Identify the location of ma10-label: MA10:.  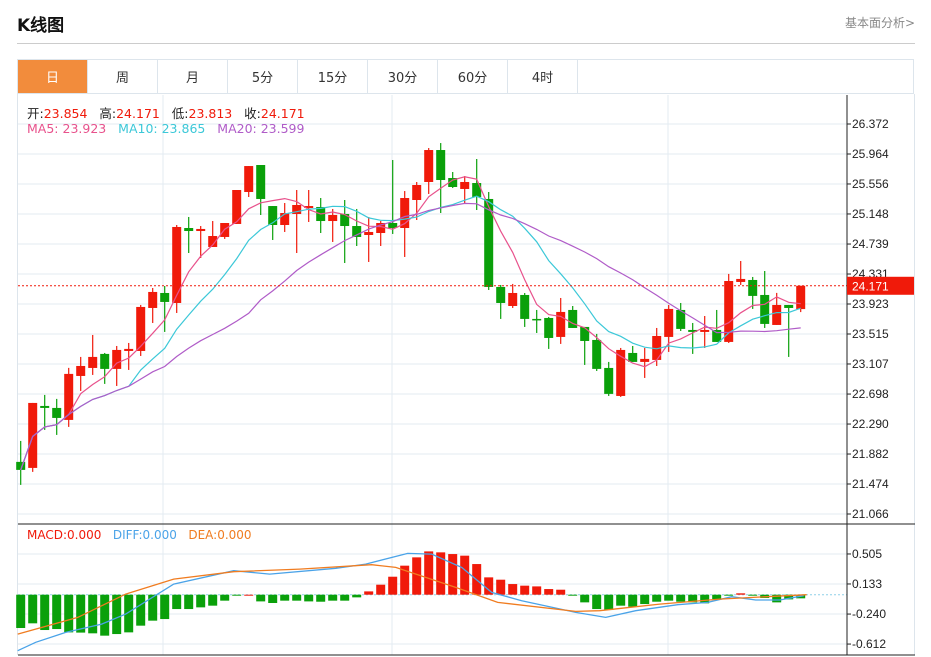
(138, 128).